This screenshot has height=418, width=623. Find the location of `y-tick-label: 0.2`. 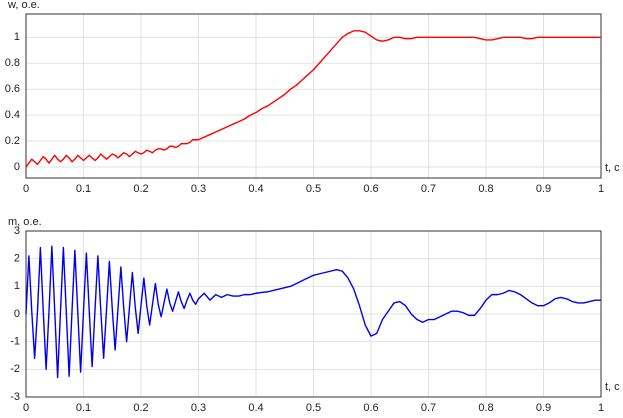

y-tick-label: 0.2 is located at coordinates (12, 141).